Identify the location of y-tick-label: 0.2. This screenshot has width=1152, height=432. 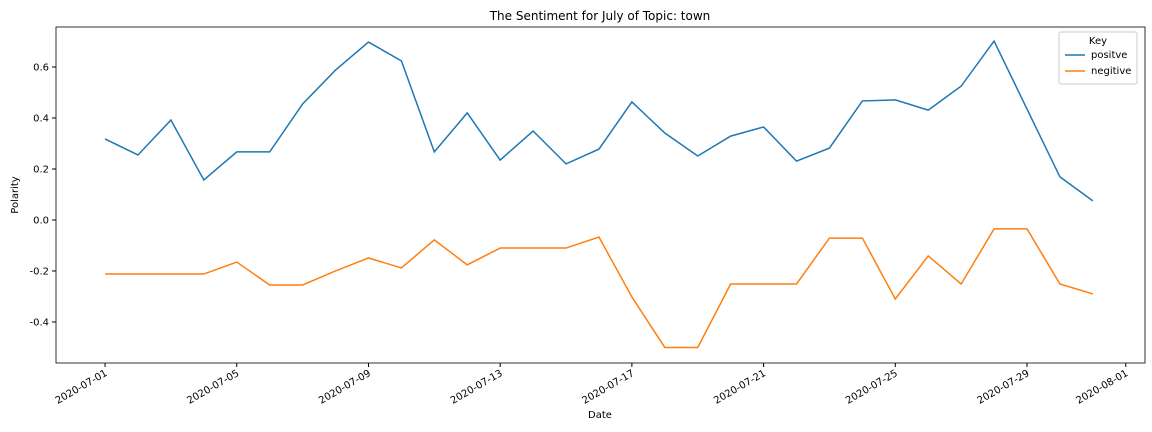
(41, 169).